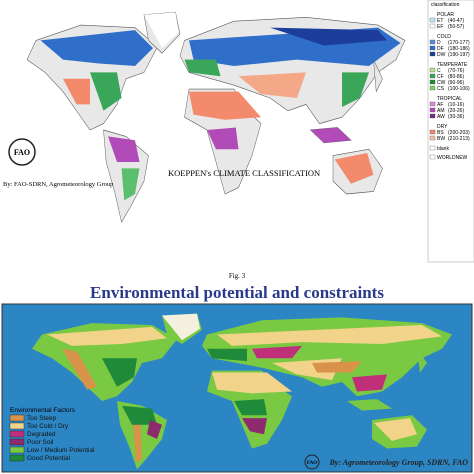  Describe the element at coordinates (48, 426) in the screenshot. I see `legend-item: Too Cold / Dry` at that location.